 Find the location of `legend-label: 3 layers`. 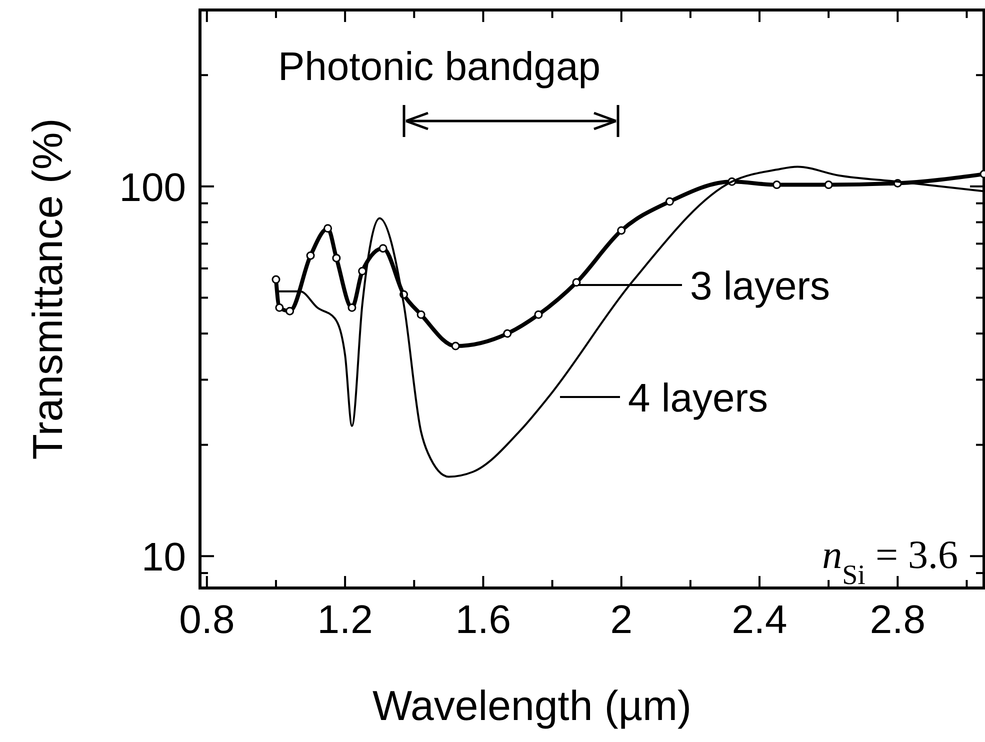

legend-label: 3 layers is located at coordinates (760, 286).